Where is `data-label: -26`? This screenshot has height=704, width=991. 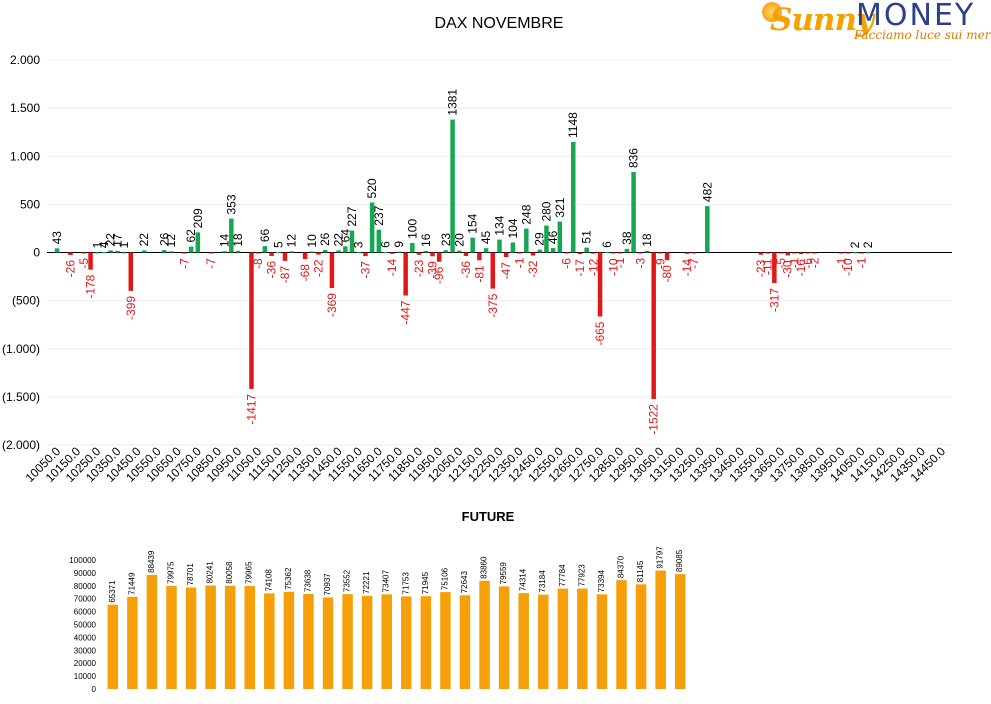 data-label: -26 is located at coordinates (70, 269).